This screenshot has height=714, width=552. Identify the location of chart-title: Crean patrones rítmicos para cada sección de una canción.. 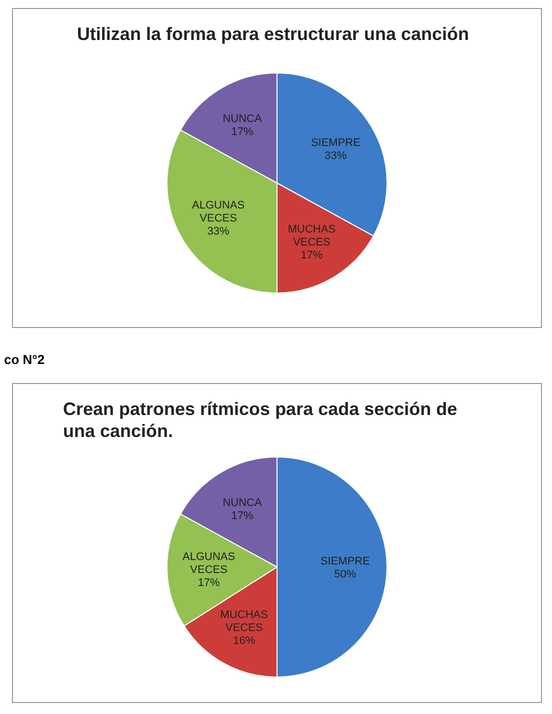
(260, 420).